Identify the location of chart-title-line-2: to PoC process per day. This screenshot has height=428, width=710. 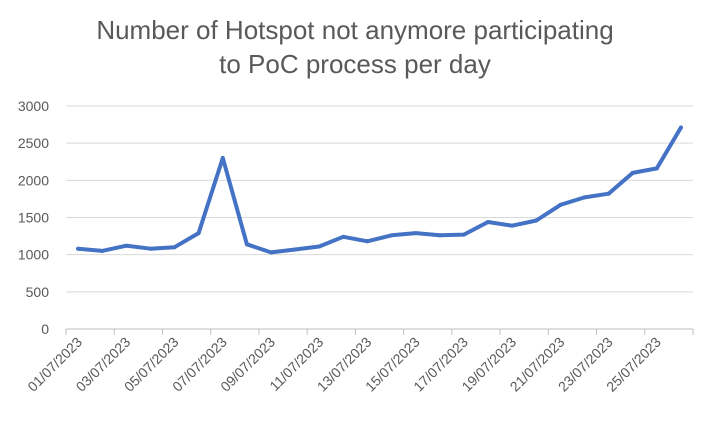
(355, 64).